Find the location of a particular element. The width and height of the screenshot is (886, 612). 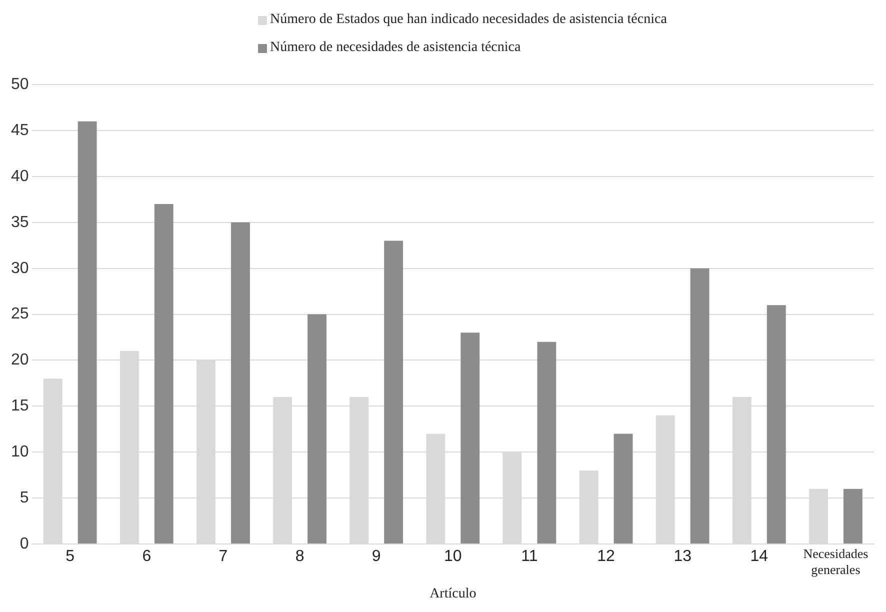

legend-label: Número de Estados que han indicado necesidades de asistencia técnica is located at coordinates (468, 20).